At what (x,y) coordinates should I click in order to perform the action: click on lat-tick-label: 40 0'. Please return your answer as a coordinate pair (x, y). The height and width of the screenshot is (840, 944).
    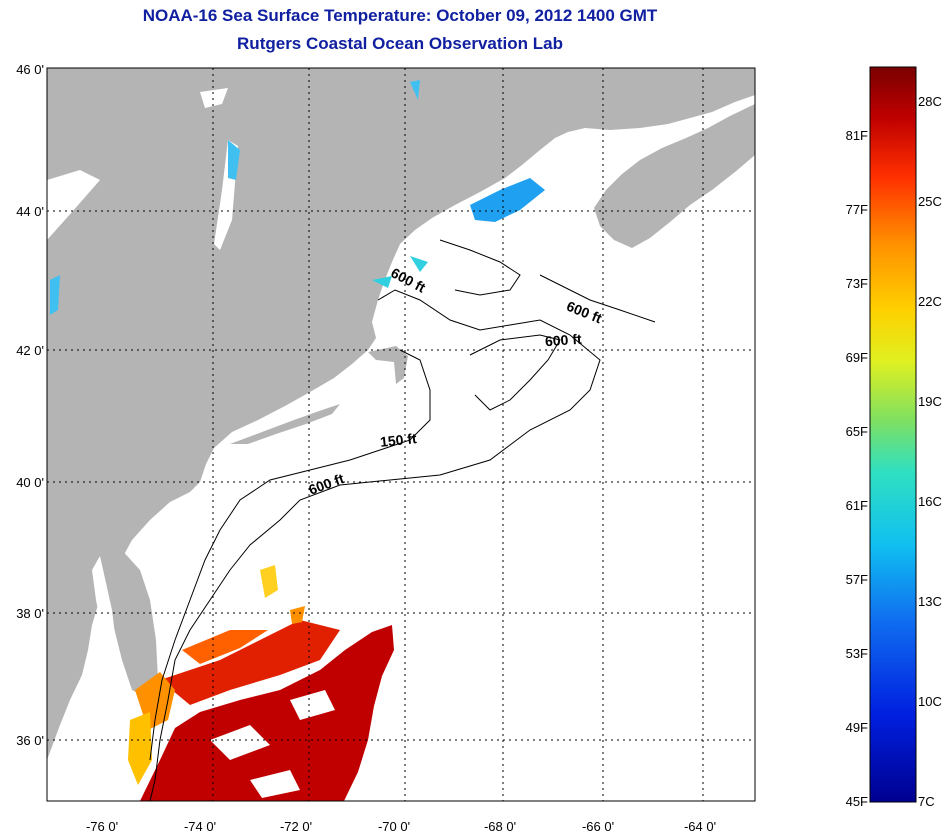
    Looking at the image, I should click on (30, 482).